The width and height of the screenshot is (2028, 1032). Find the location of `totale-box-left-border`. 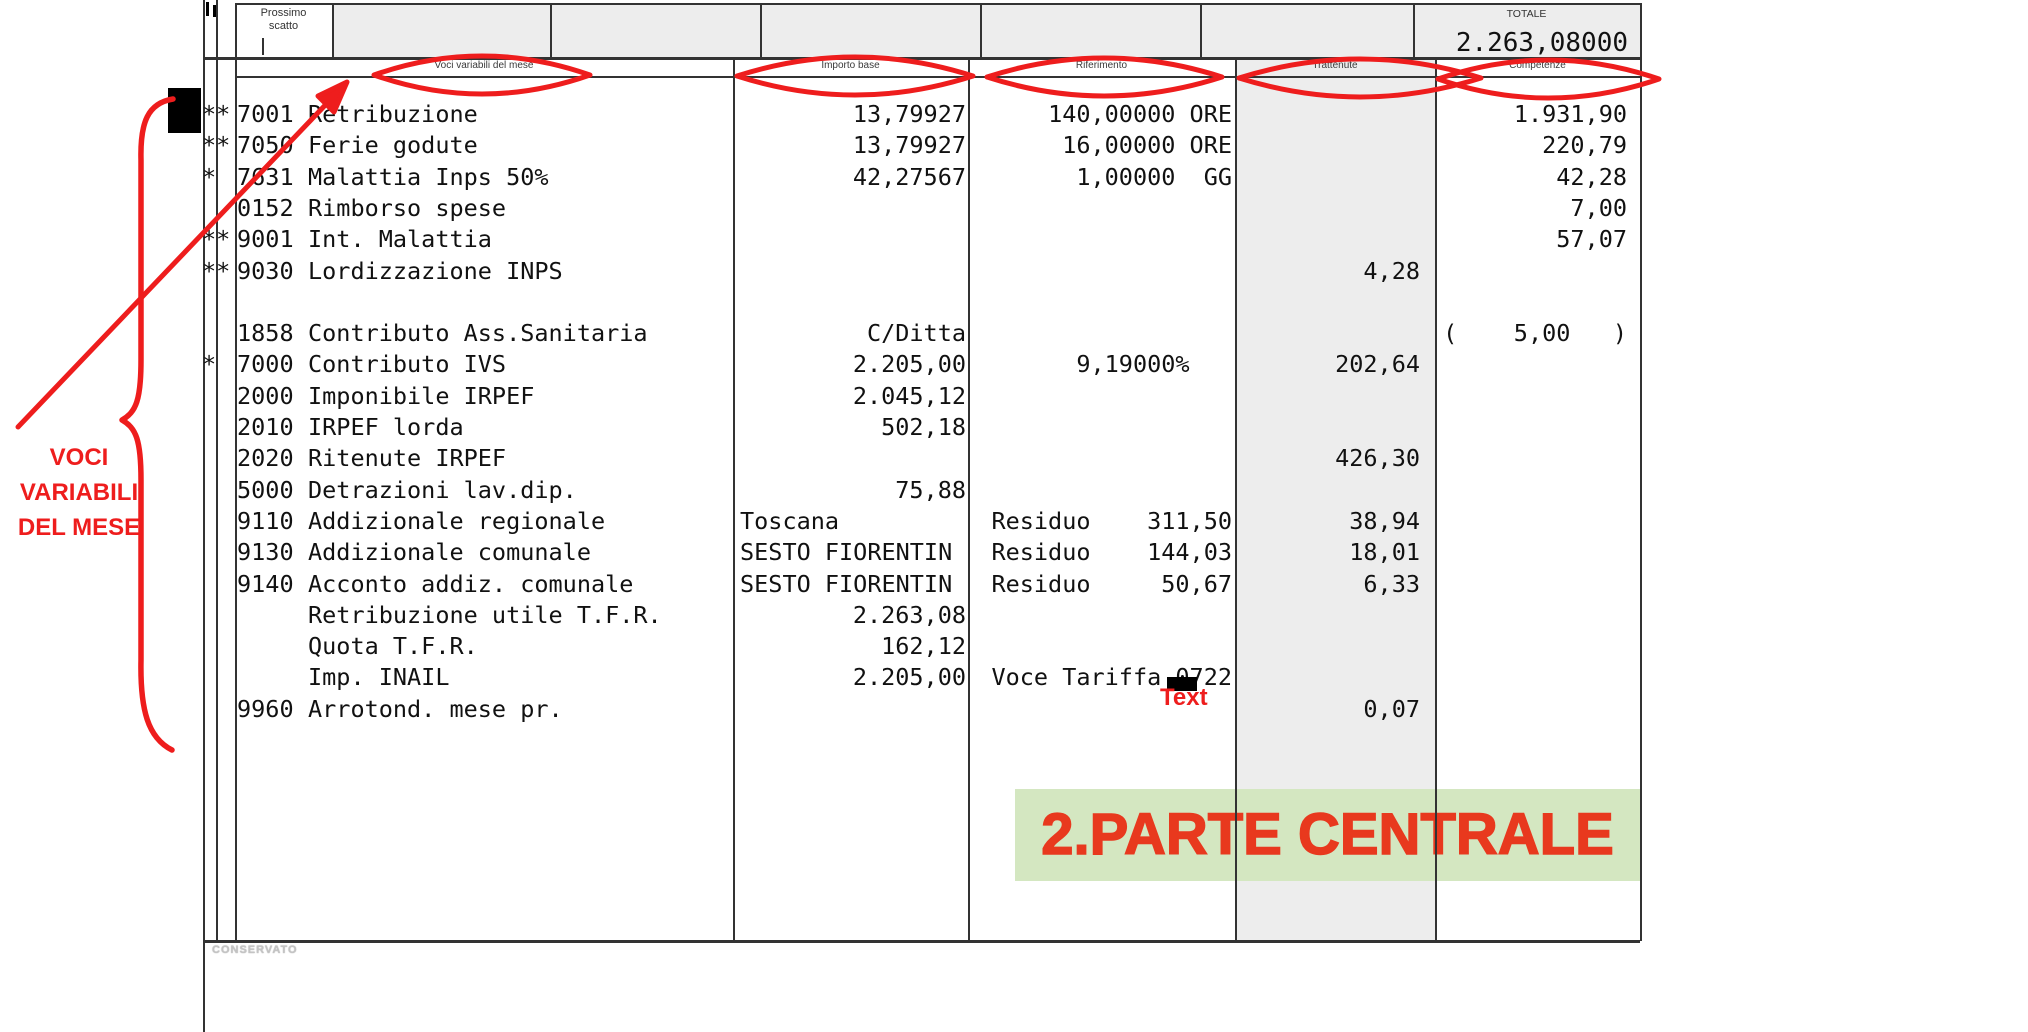

totale-box-left-border is located at coordinates (1414, 30).